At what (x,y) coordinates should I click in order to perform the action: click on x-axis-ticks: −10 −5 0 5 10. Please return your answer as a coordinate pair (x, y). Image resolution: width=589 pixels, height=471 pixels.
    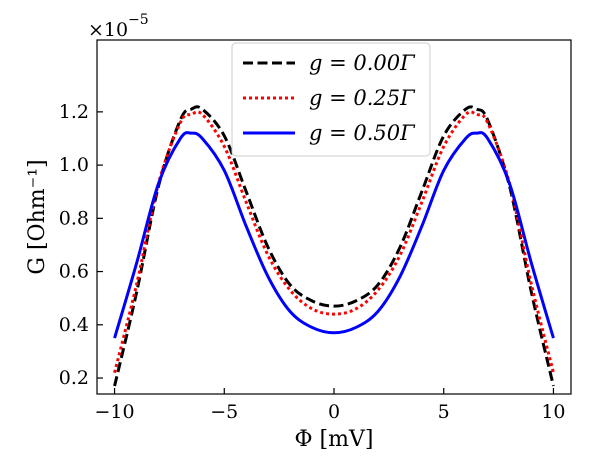
    Looking at the image, I should click on (330, 405).